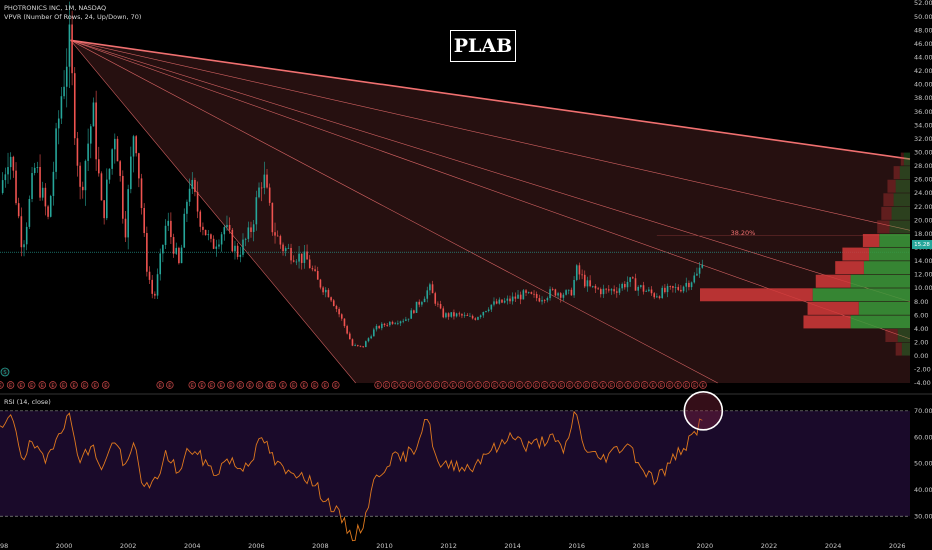 The height and width of the screenshot is (550, 932). I want to click on time-tick-label: 2024, so click(833, 546).